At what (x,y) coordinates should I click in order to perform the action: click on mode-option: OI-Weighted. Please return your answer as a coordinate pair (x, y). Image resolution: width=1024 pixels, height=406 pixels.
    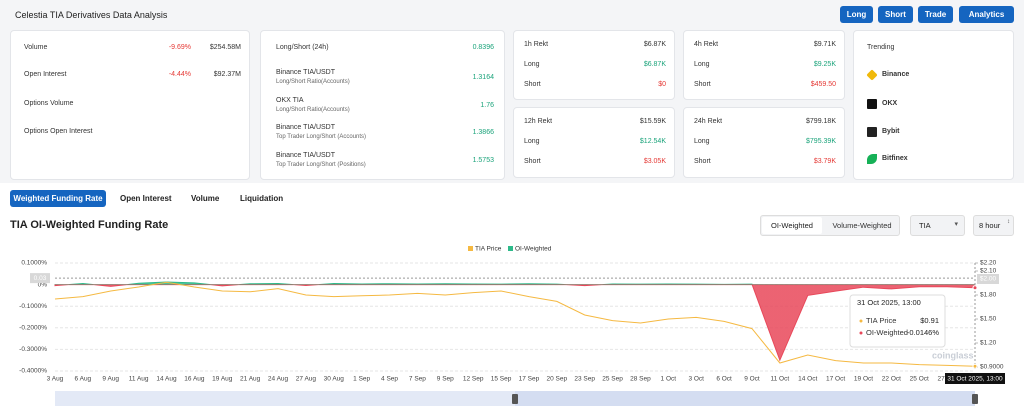
    Looking at the image, I should click on (792, 225).